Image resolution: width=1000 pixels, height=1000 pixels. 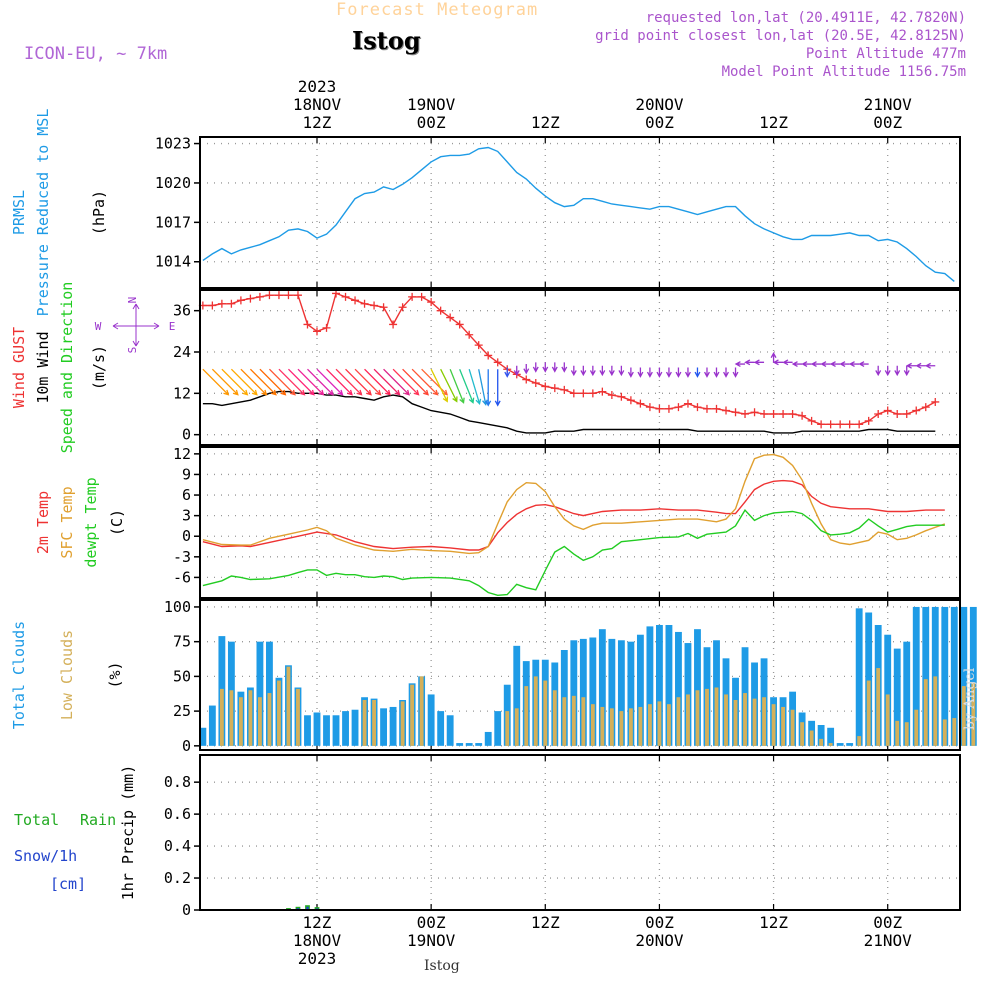 I want to click on top-time-label: 12Z, so click(x=545, y=122).